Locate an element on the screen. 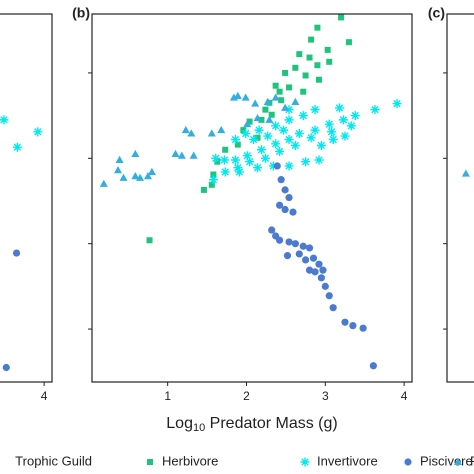 The width and height of the screenshot is (474, 474). x-tick-label: 3 is located at coordinates (325, 396).